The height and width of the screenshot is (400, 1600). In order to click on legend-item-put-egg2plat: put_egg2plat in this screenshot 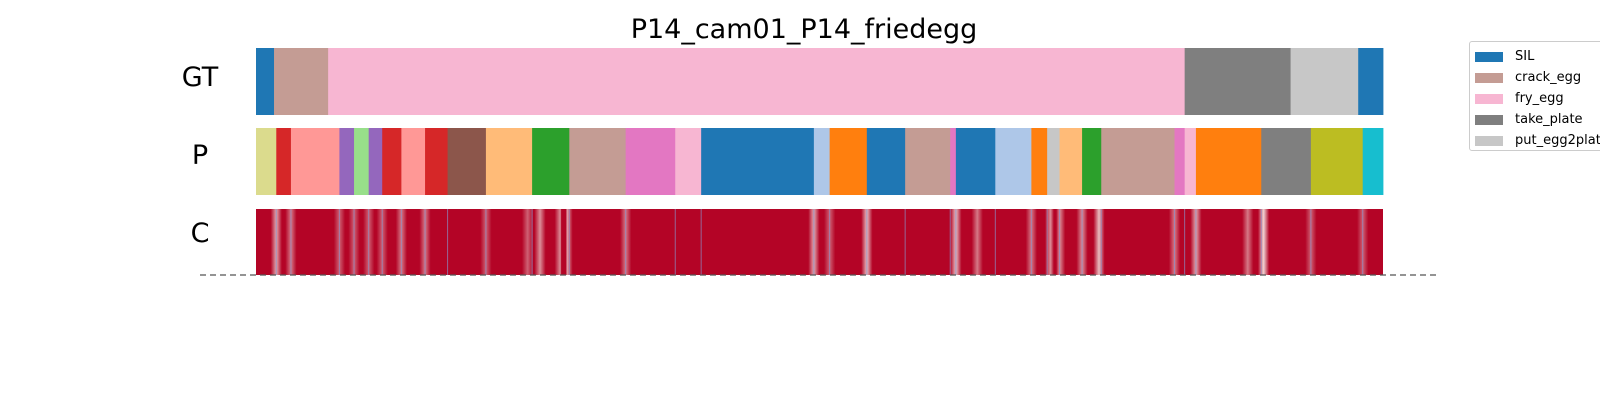, I will do `click(1537, 140)`.